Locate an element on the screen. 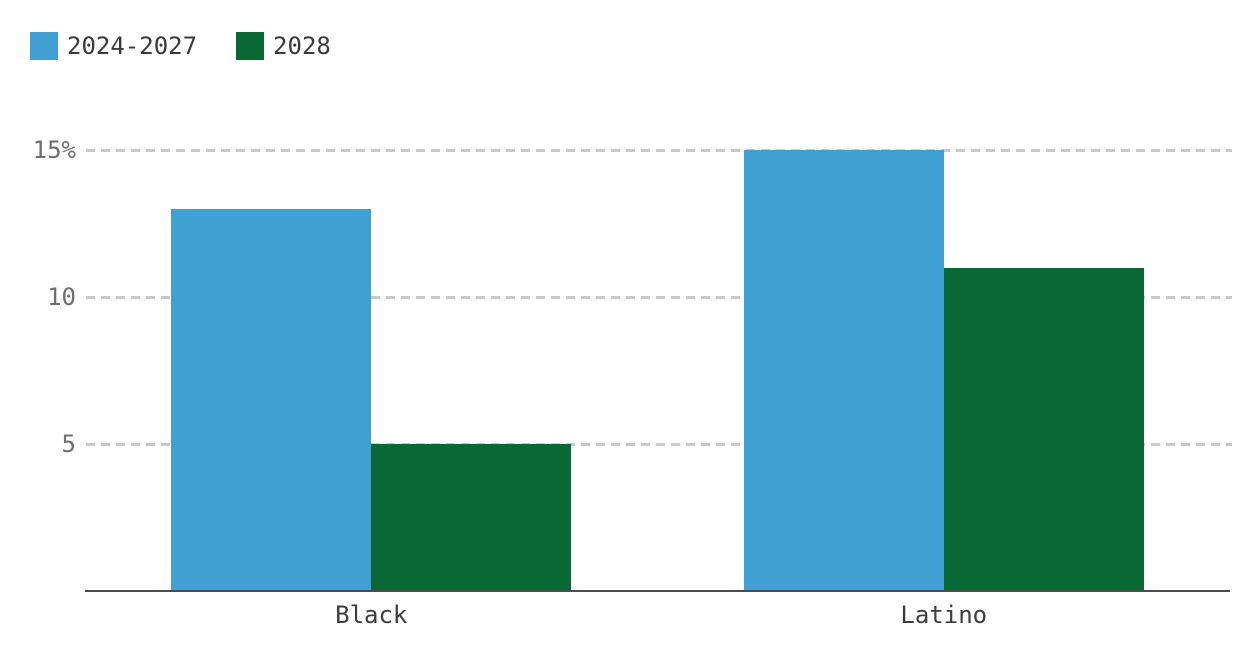  bar-latino-2028 is located at coordinates (1043, 429).